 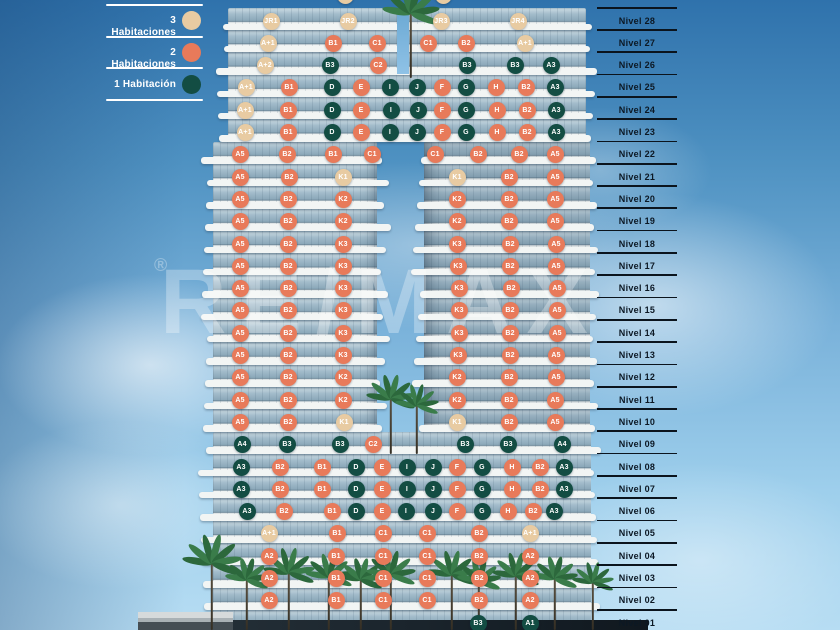 I want to click on level-label: Nivel 02, so click(x=637, y=600).